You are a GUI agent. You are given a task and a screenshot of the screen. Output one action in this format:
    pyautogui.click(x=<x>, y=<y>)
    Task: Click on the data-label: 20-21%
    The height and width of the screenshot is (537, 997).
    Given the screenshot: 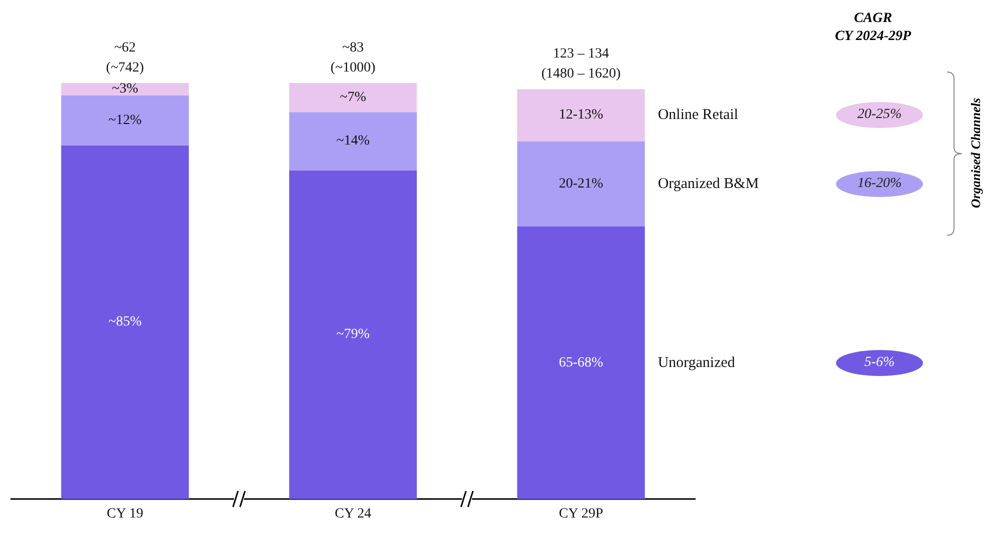 What is the action you would take?
    pyautogui.click(x=581, y=184)
    